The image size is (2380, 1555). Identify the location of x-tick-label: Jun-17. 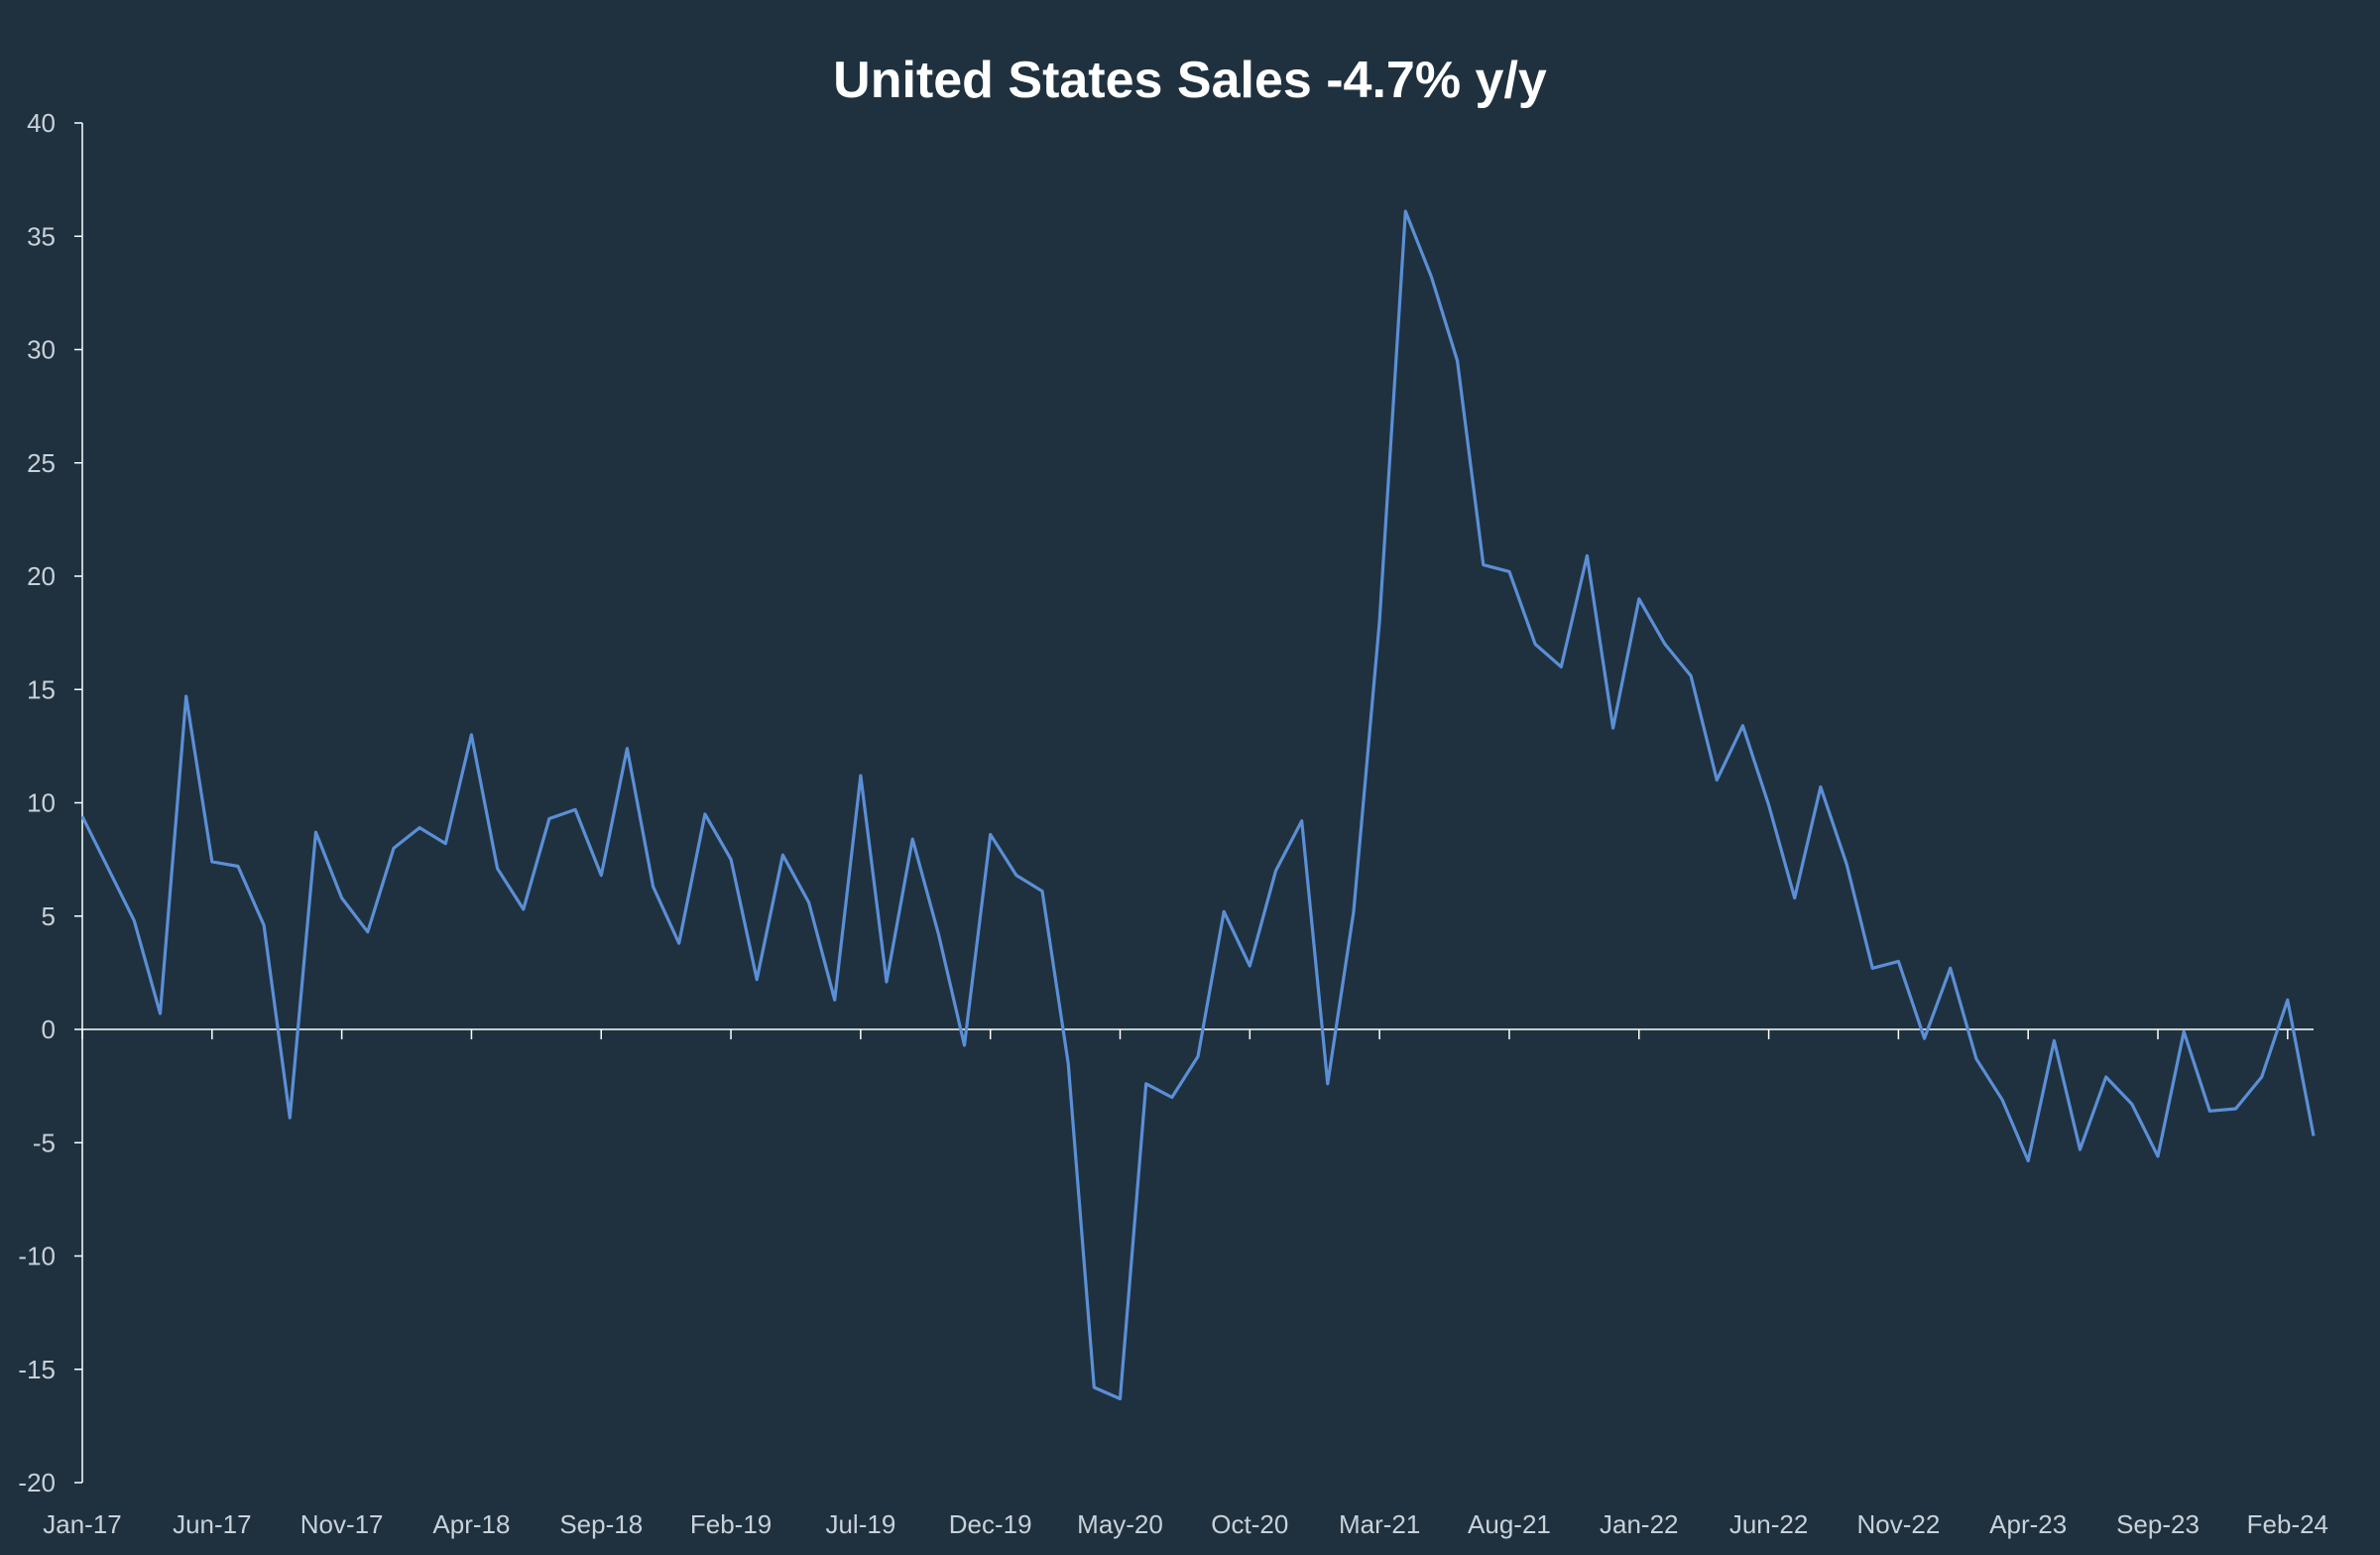
(212, 1524).